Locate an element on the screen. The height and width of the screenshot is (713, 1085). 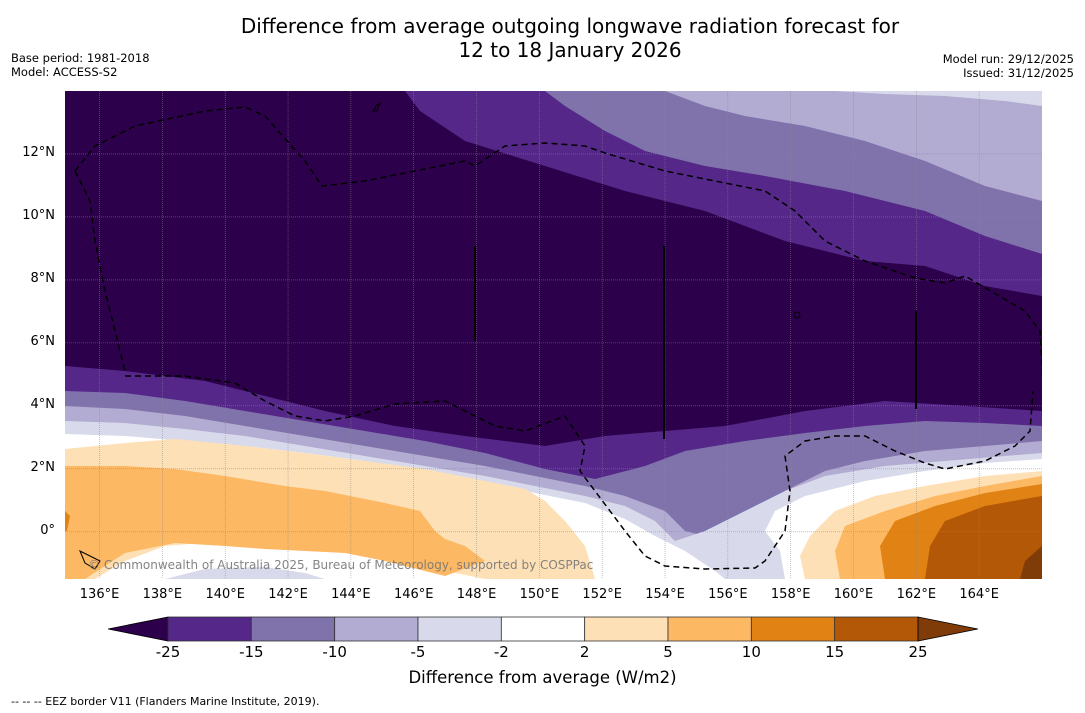
meta-left: Base period: 1981-2018 Model: ACCESS-S2 is located at coordinates (80, 65).